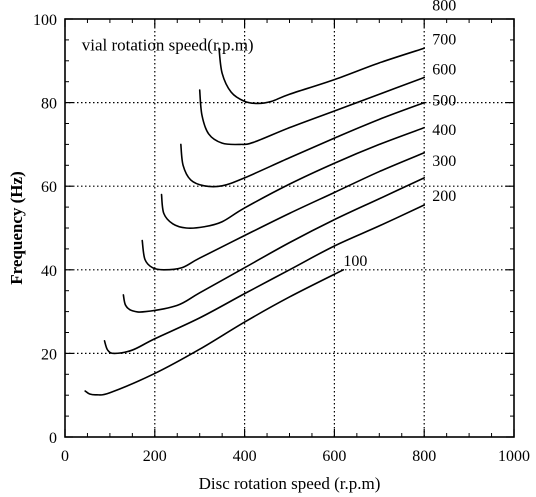  Describe the element at coordinates (49, 271) in the screenshot. I see `y-tick-label: 40` at that location.